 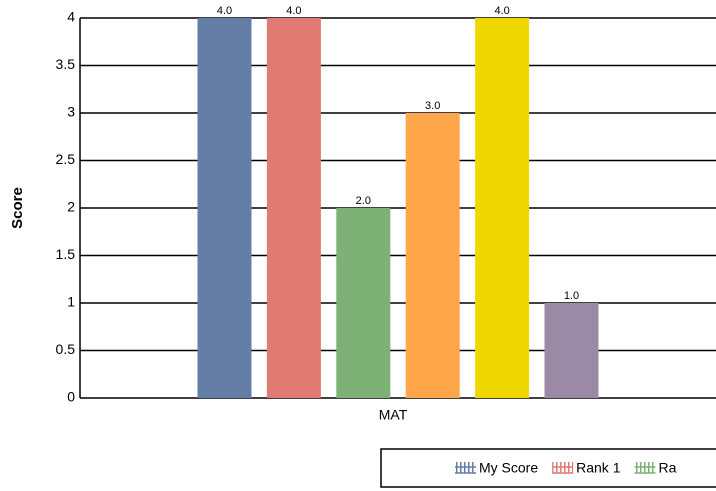 I want to click on y-tick-label: 2.5, so click(x=66, y=159).